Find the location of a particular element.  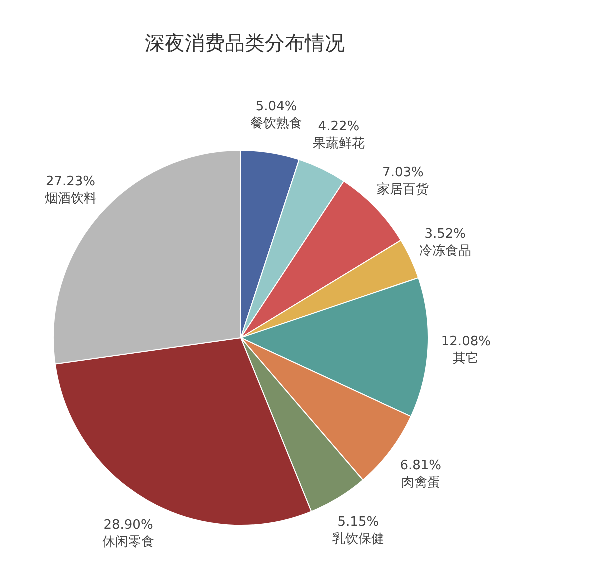

data-label: 27.23% is located at coordinates (71, 182).